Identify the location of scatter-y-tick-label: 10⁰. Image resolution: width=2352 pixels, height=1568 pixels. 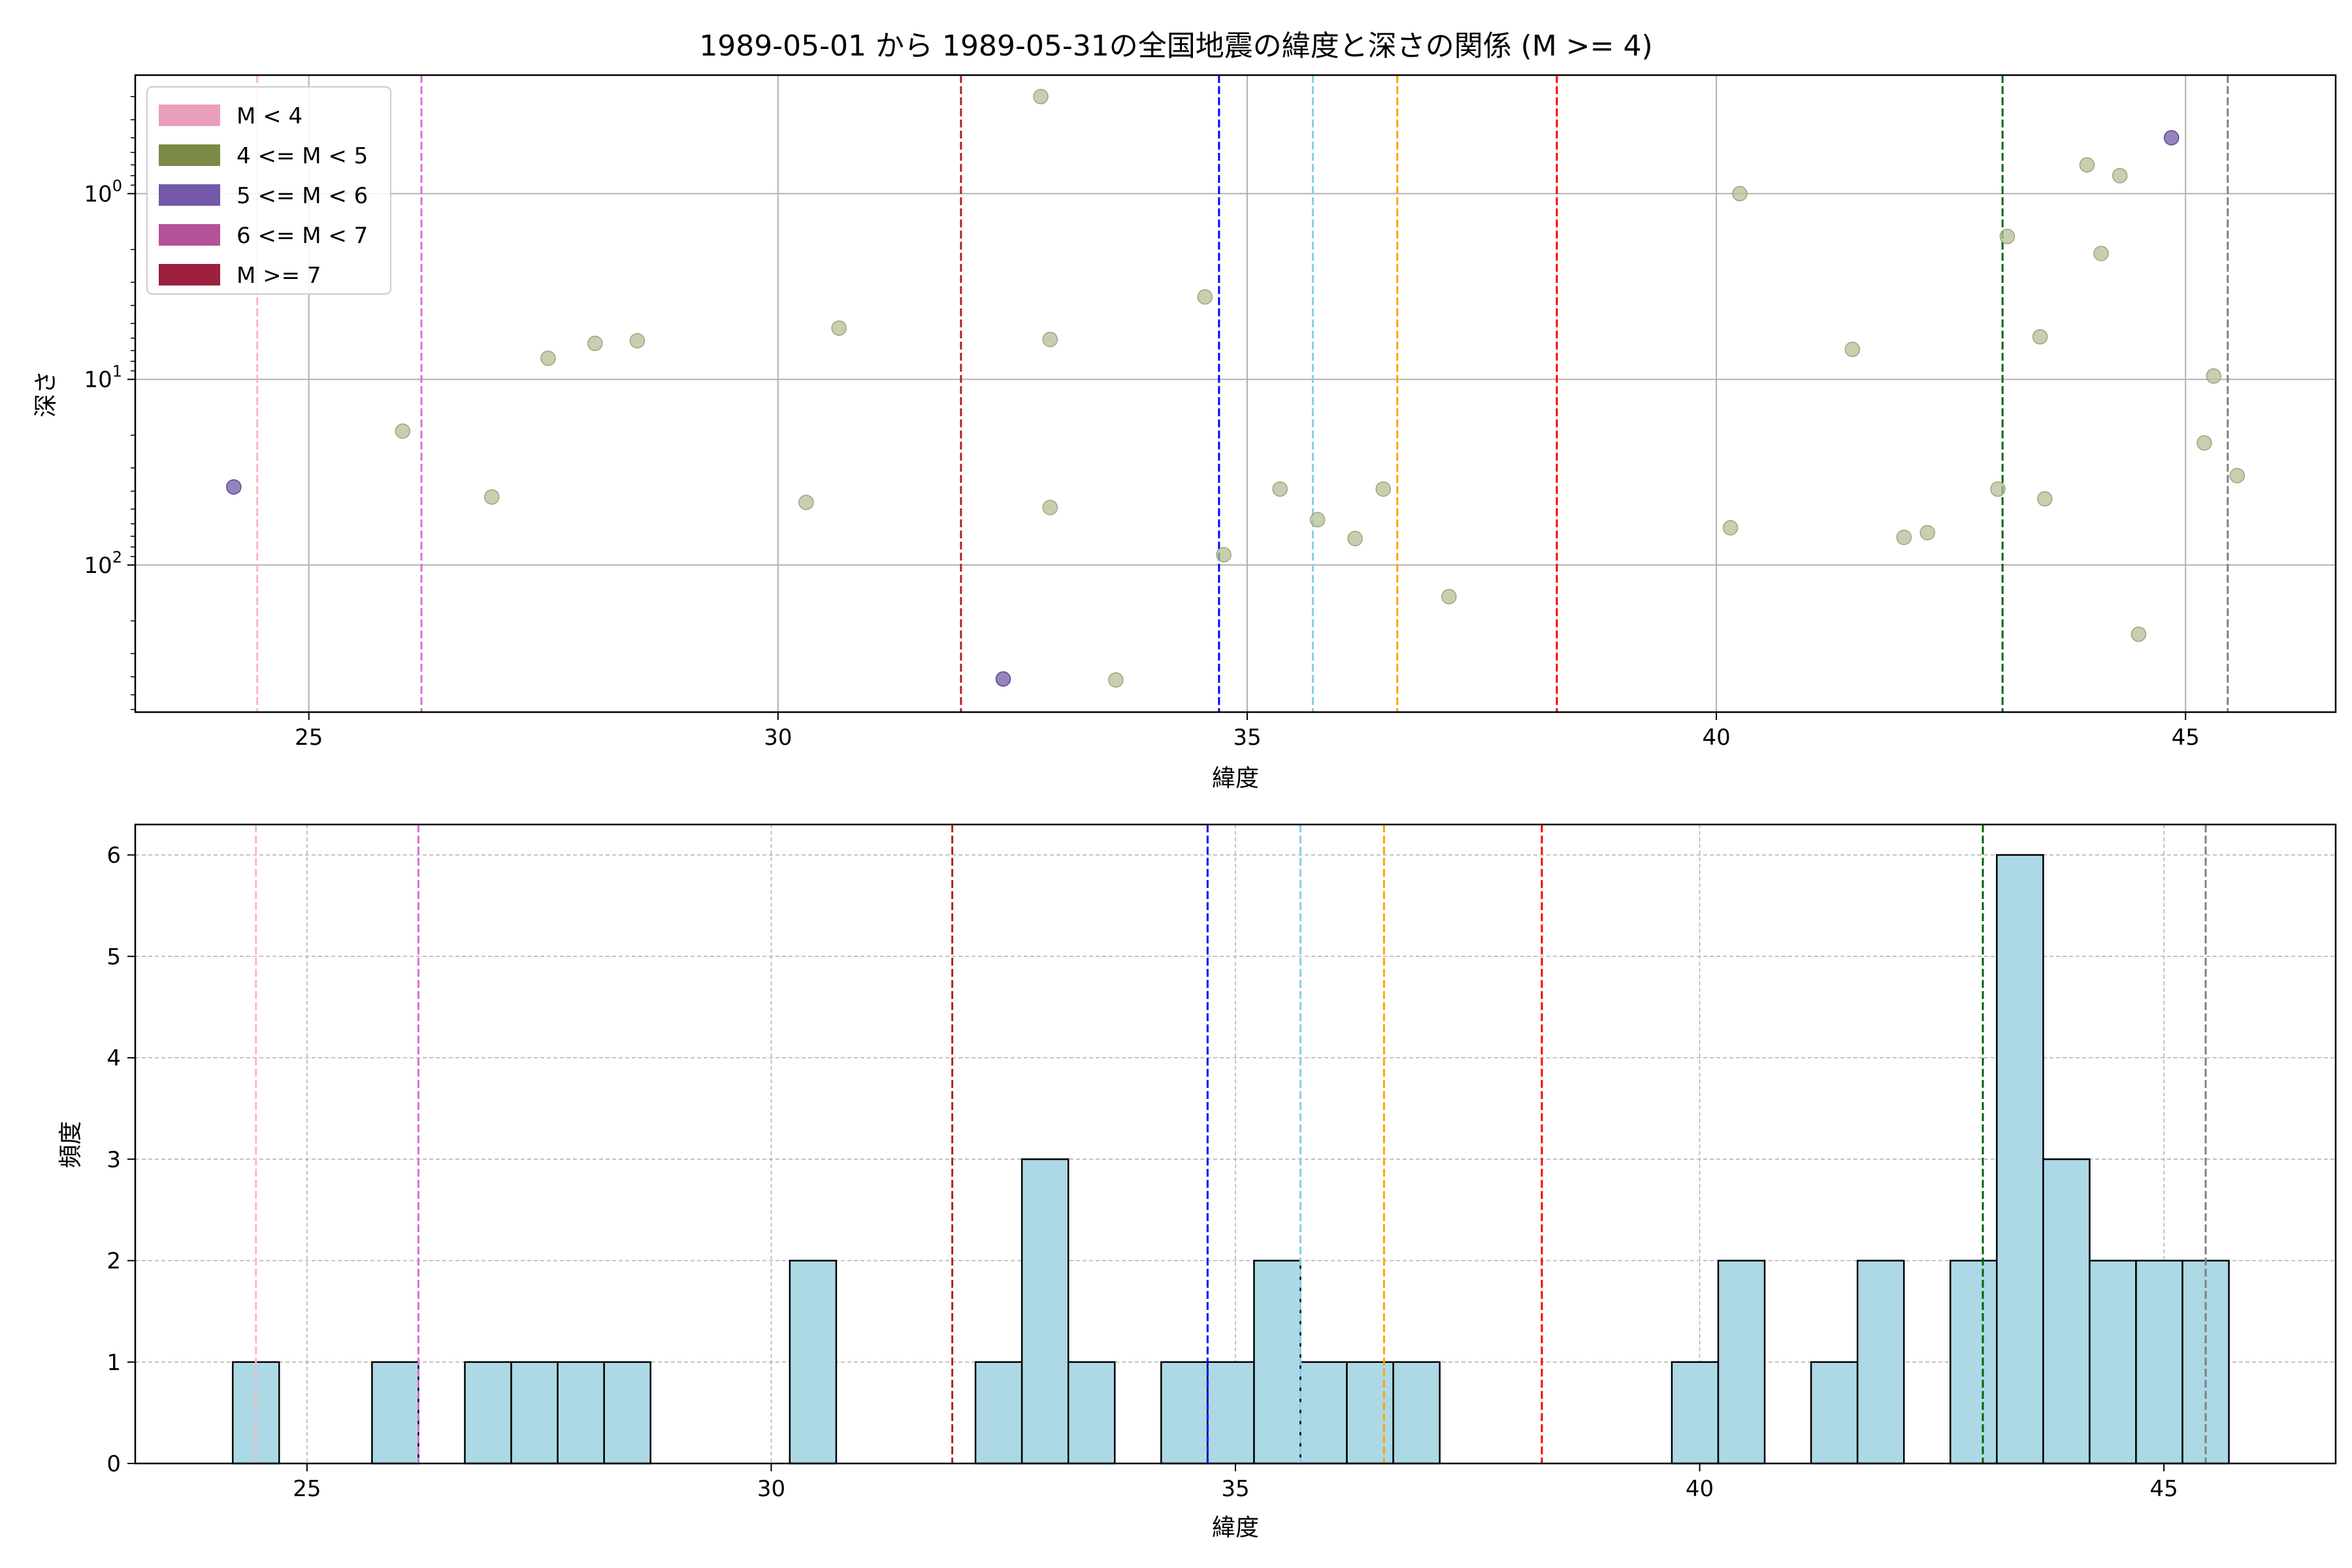
(103, 191).